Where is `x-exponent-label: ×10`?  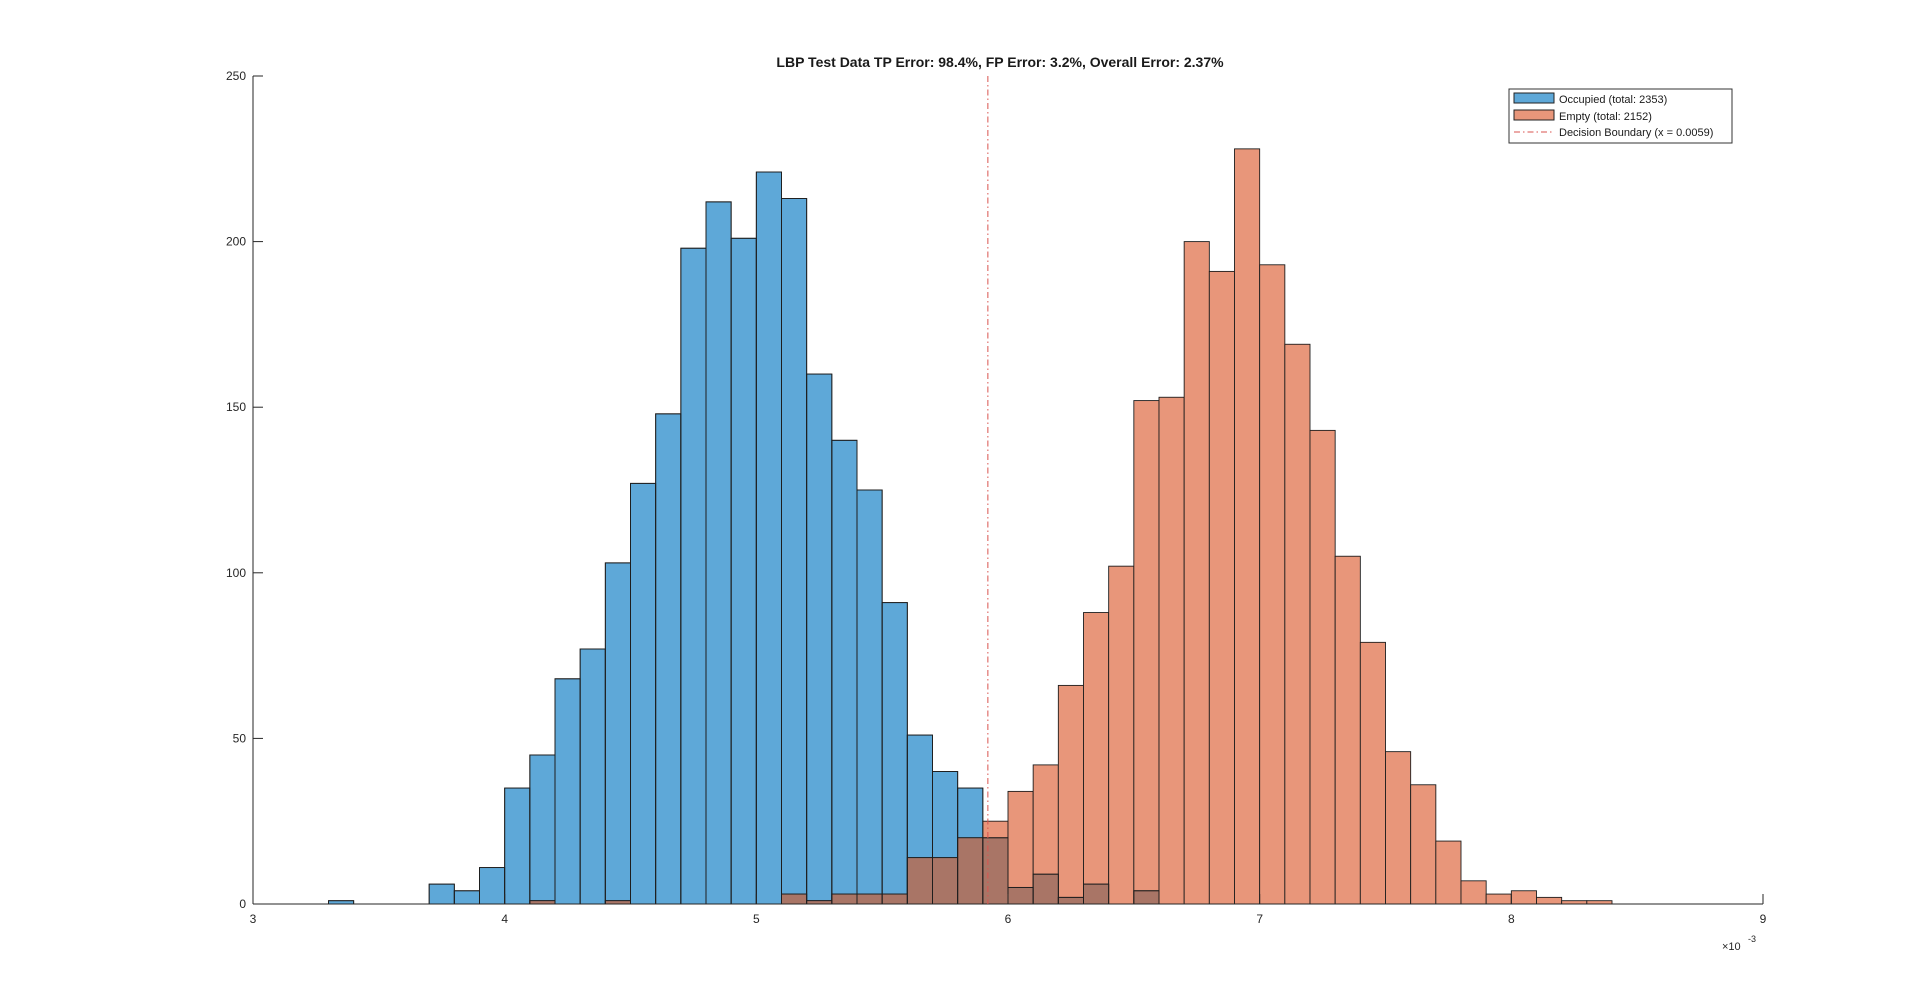 x-exponent-label: ×10 is located at coordinates (1731, 947).